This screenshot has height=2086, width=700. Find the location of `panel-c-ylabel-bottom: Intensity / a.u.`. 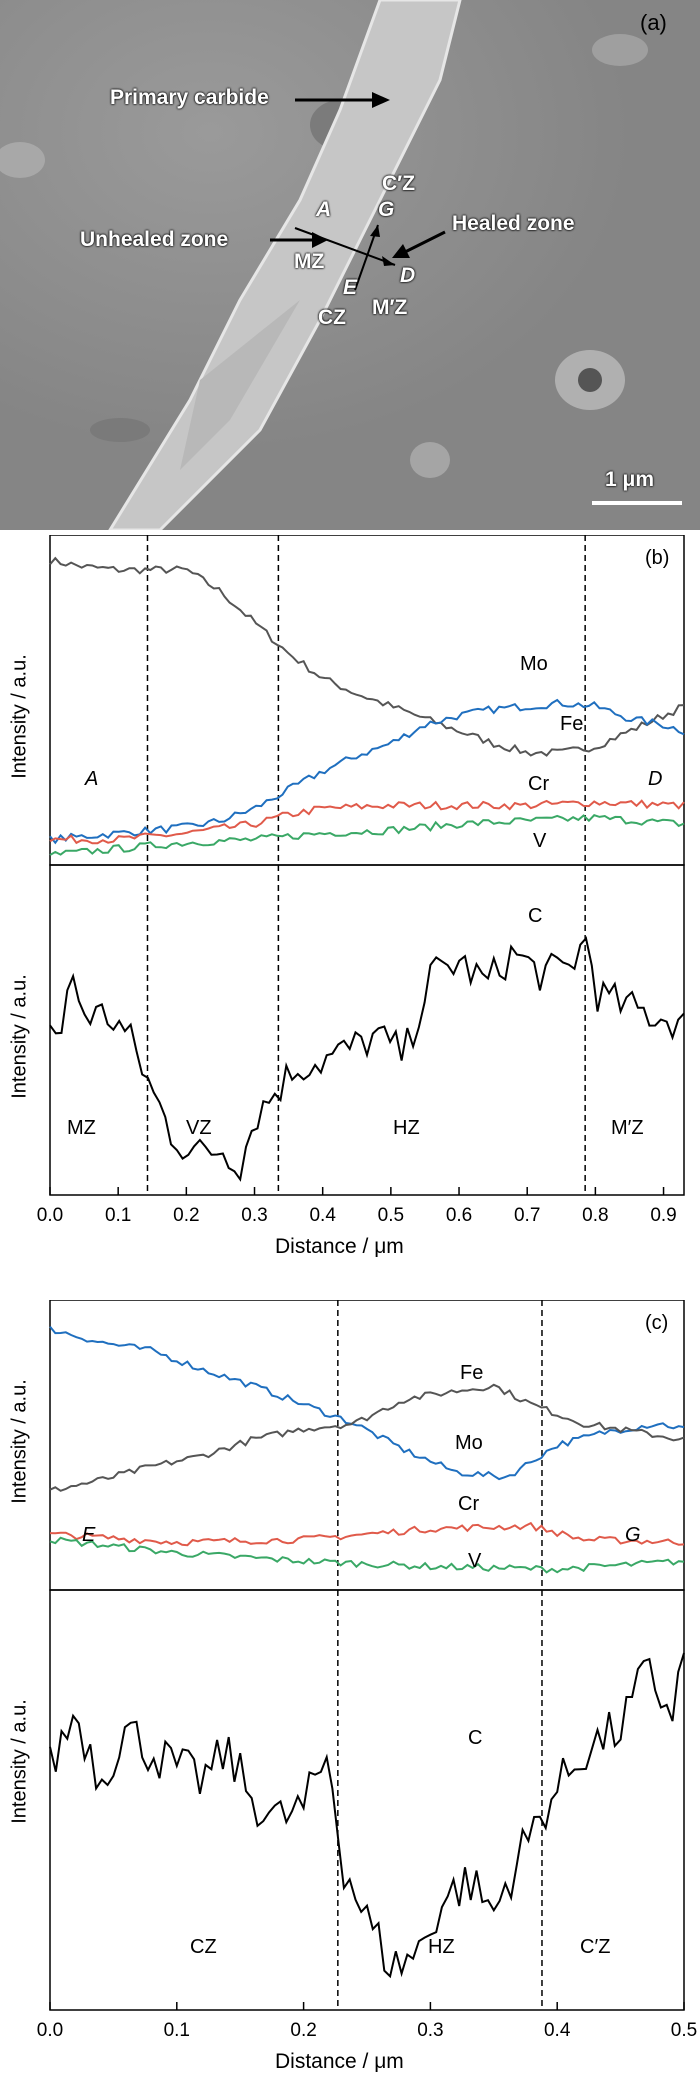

panel-c-ylabel-bottom: Intensity / a.u. is located at coordinates (19, 1761).